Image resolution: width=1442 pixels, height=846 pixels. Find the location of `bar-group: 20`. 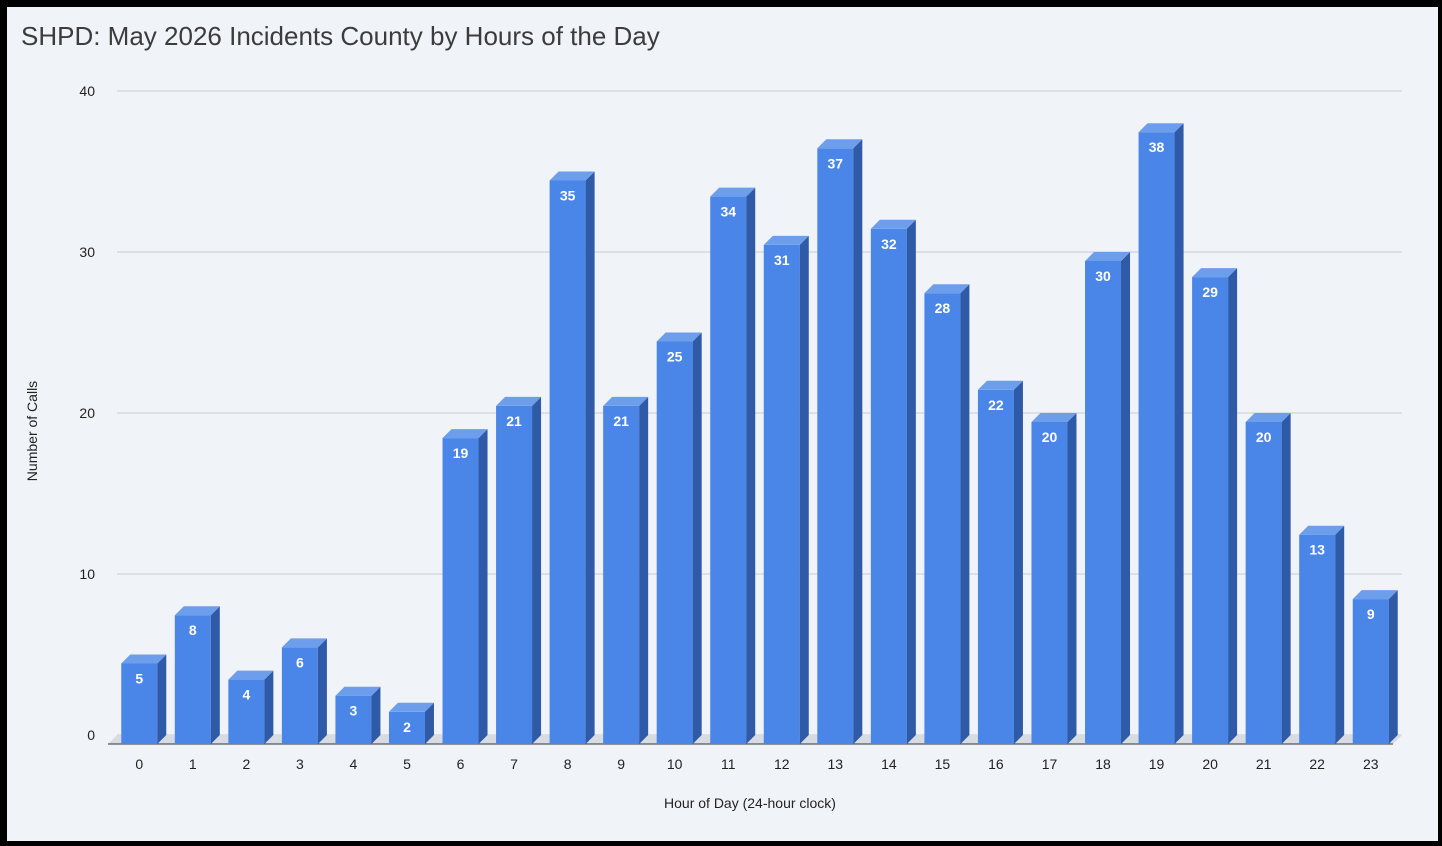

bar-group: 20 is located at coordinates (1268, 578).